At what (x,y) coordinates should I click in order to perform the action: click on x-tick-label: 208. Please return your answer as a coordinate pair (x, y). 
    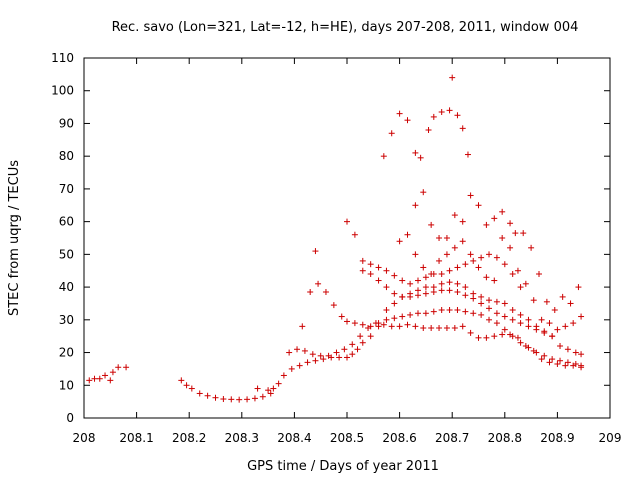
    Looking at the image, I should click on (84, 438).